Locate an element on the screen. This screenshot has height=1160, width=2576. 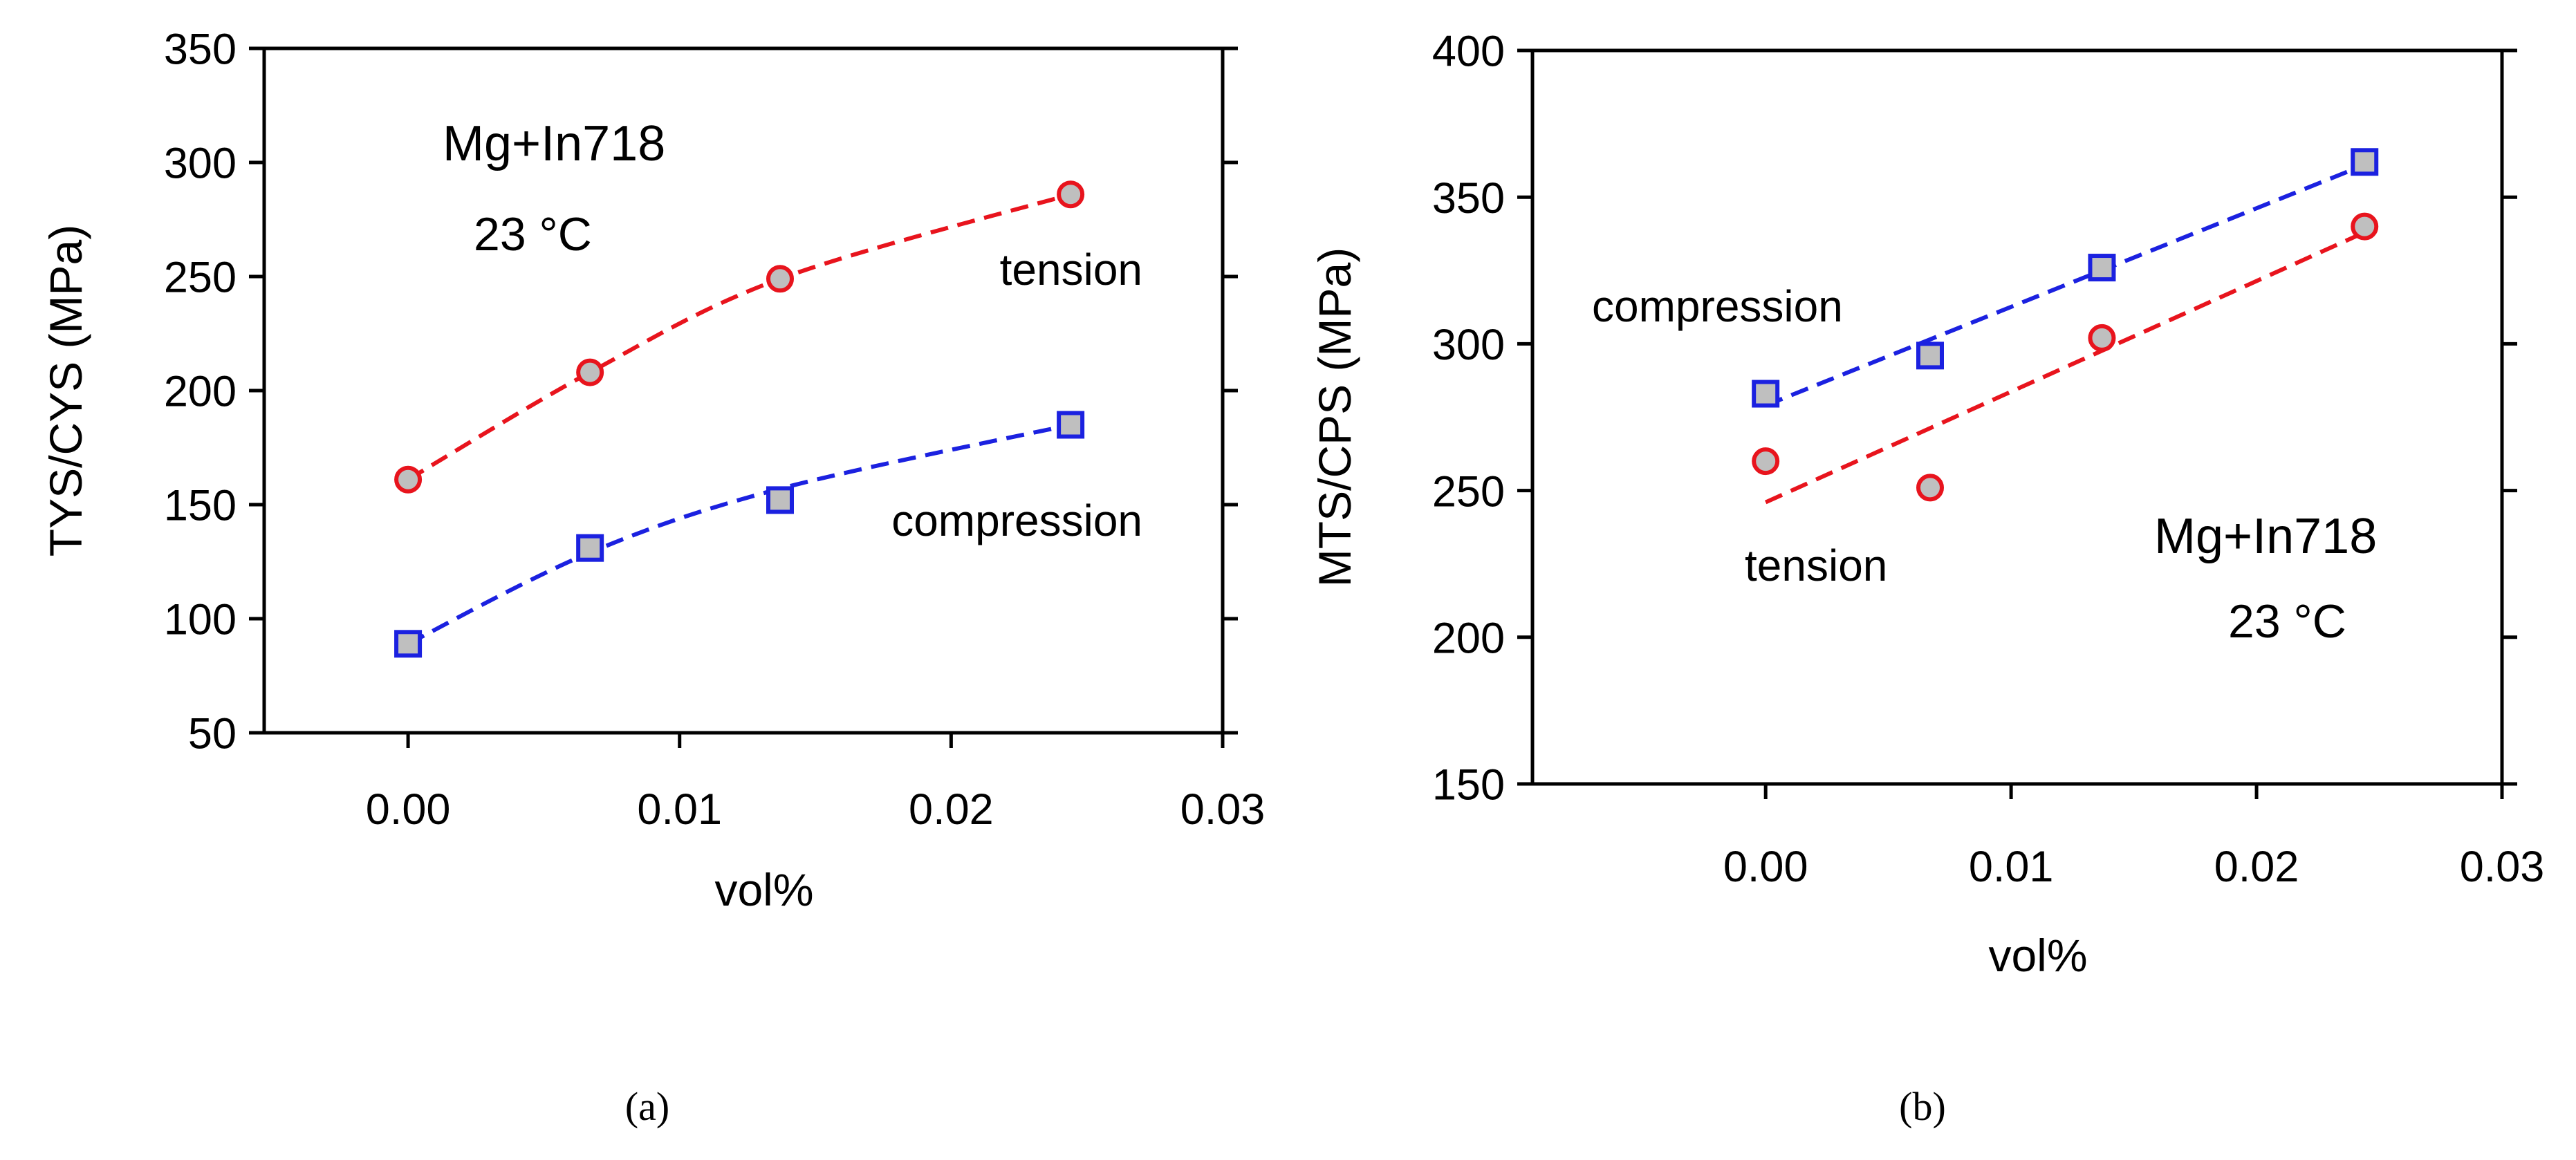
y-axis-label: MTS/CPS (MPa) is located at coordinates (1335, 417).